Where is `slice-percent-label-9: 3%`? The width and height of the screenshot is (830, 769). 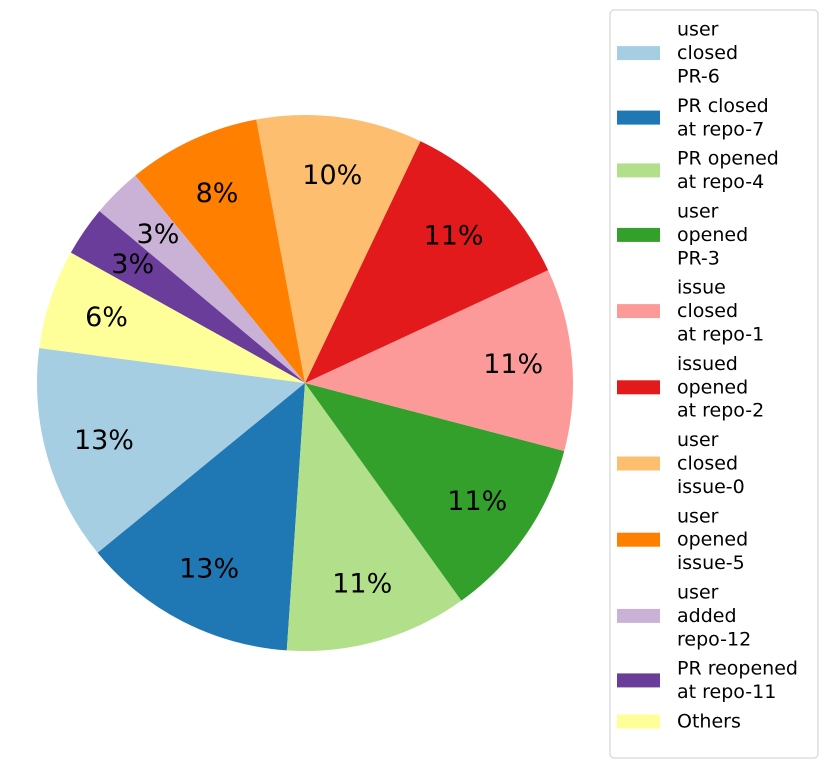
slice-percent-label-9: 3% is located at coordinates (132, 264).